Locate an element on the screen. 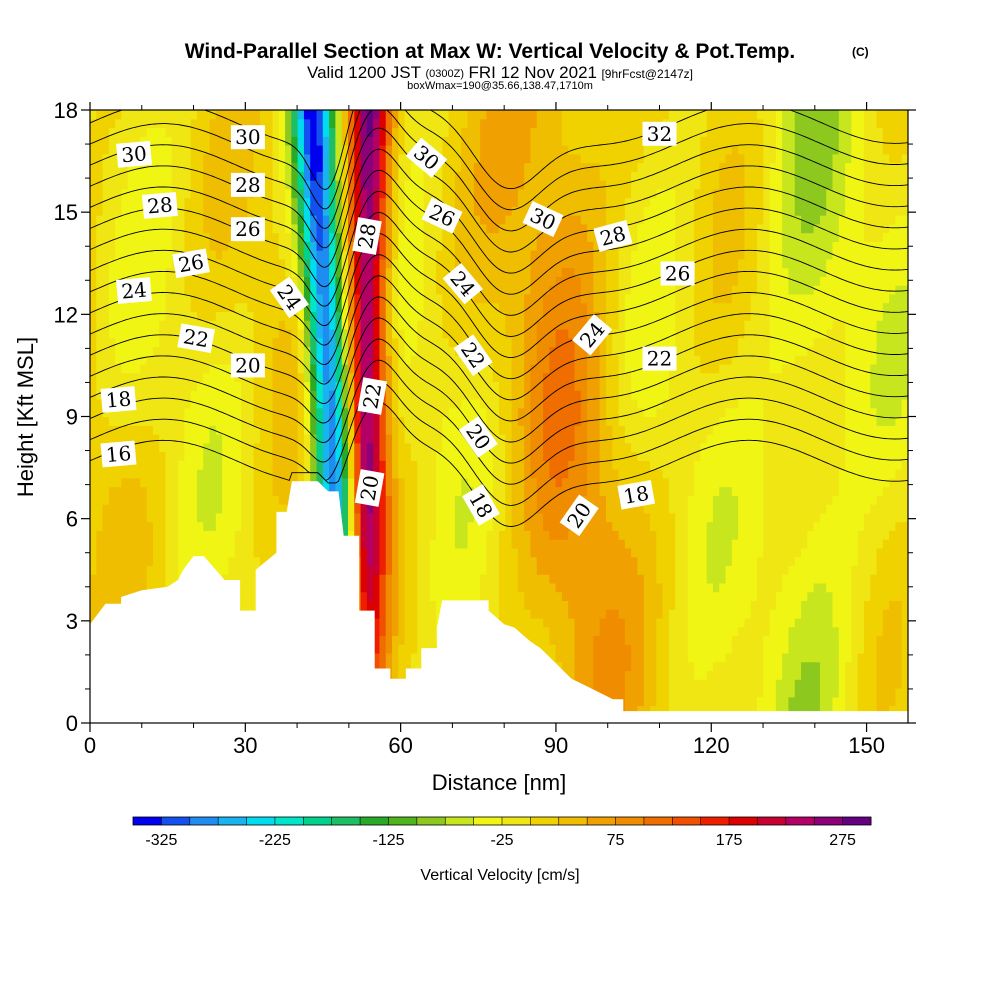  y-tick-label: 12 is located at coordinates (66, 314).